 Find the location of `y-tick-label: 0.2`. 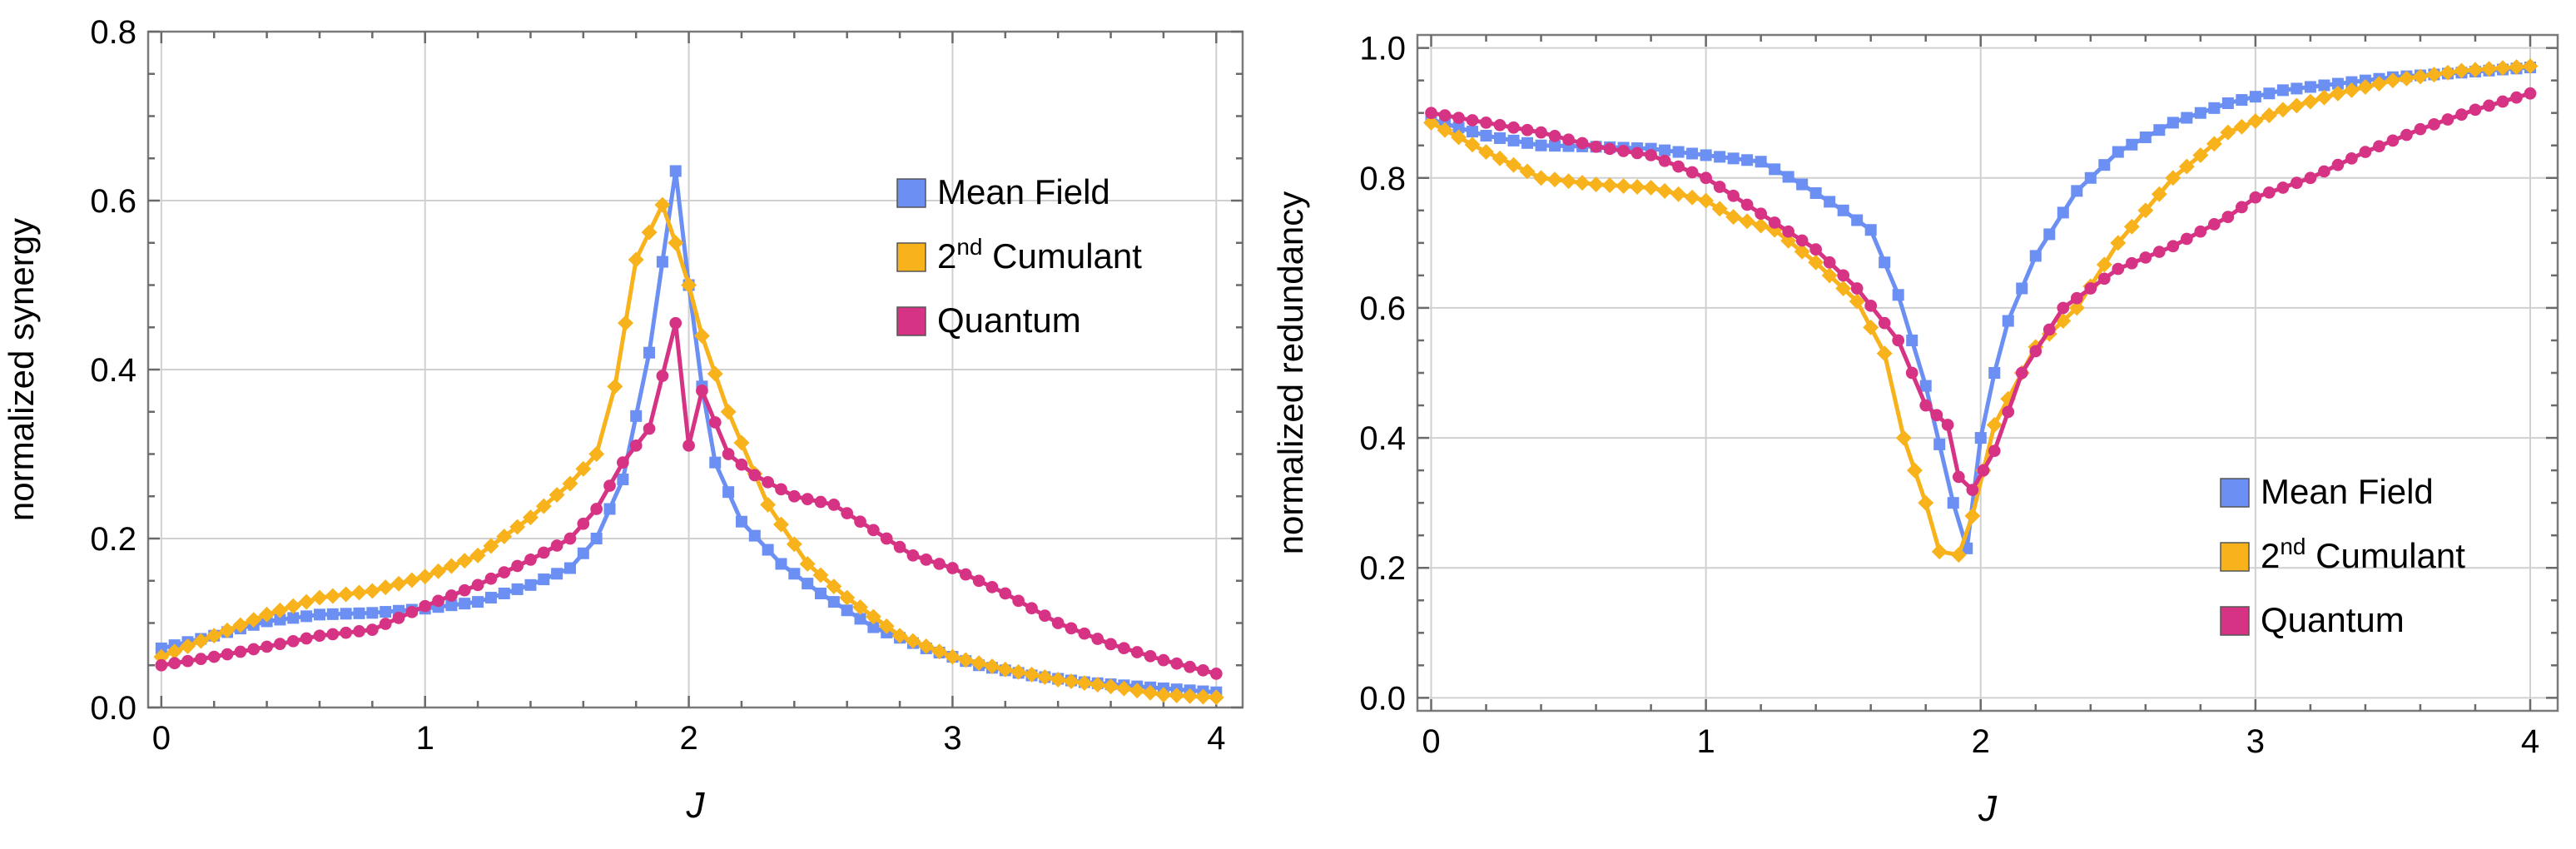

y-tick-label: 0.2 is located at coordinates (113, 540).